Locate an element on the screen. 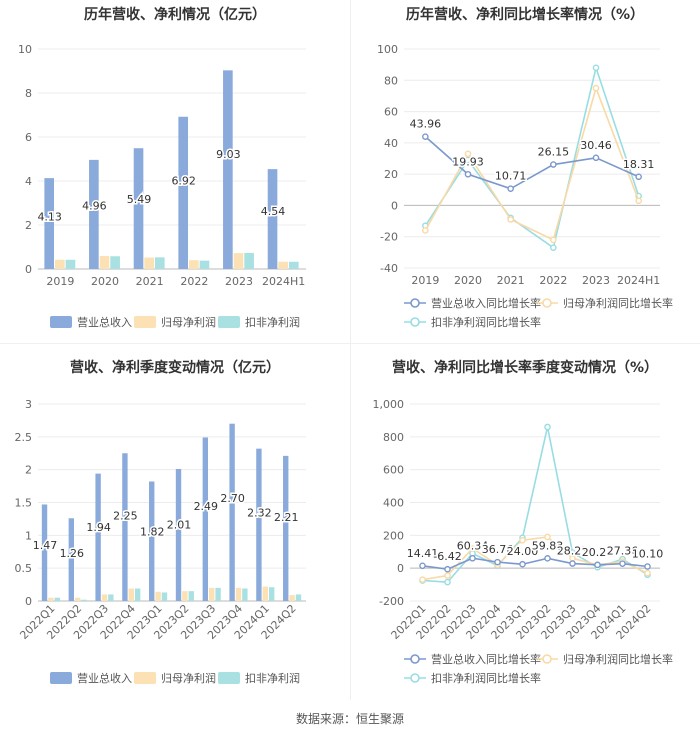  legend-label: 扣非净利润 is located at coordinates (272, 678).